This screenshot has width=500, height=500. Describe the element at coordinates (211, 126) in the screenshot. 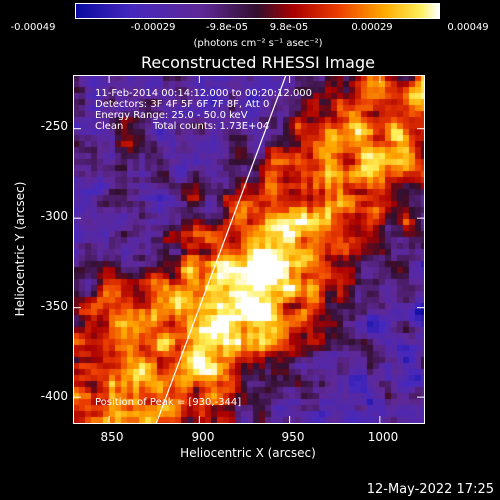

I see `total-counts-text: Total counts: 1.73E+04` at that location.